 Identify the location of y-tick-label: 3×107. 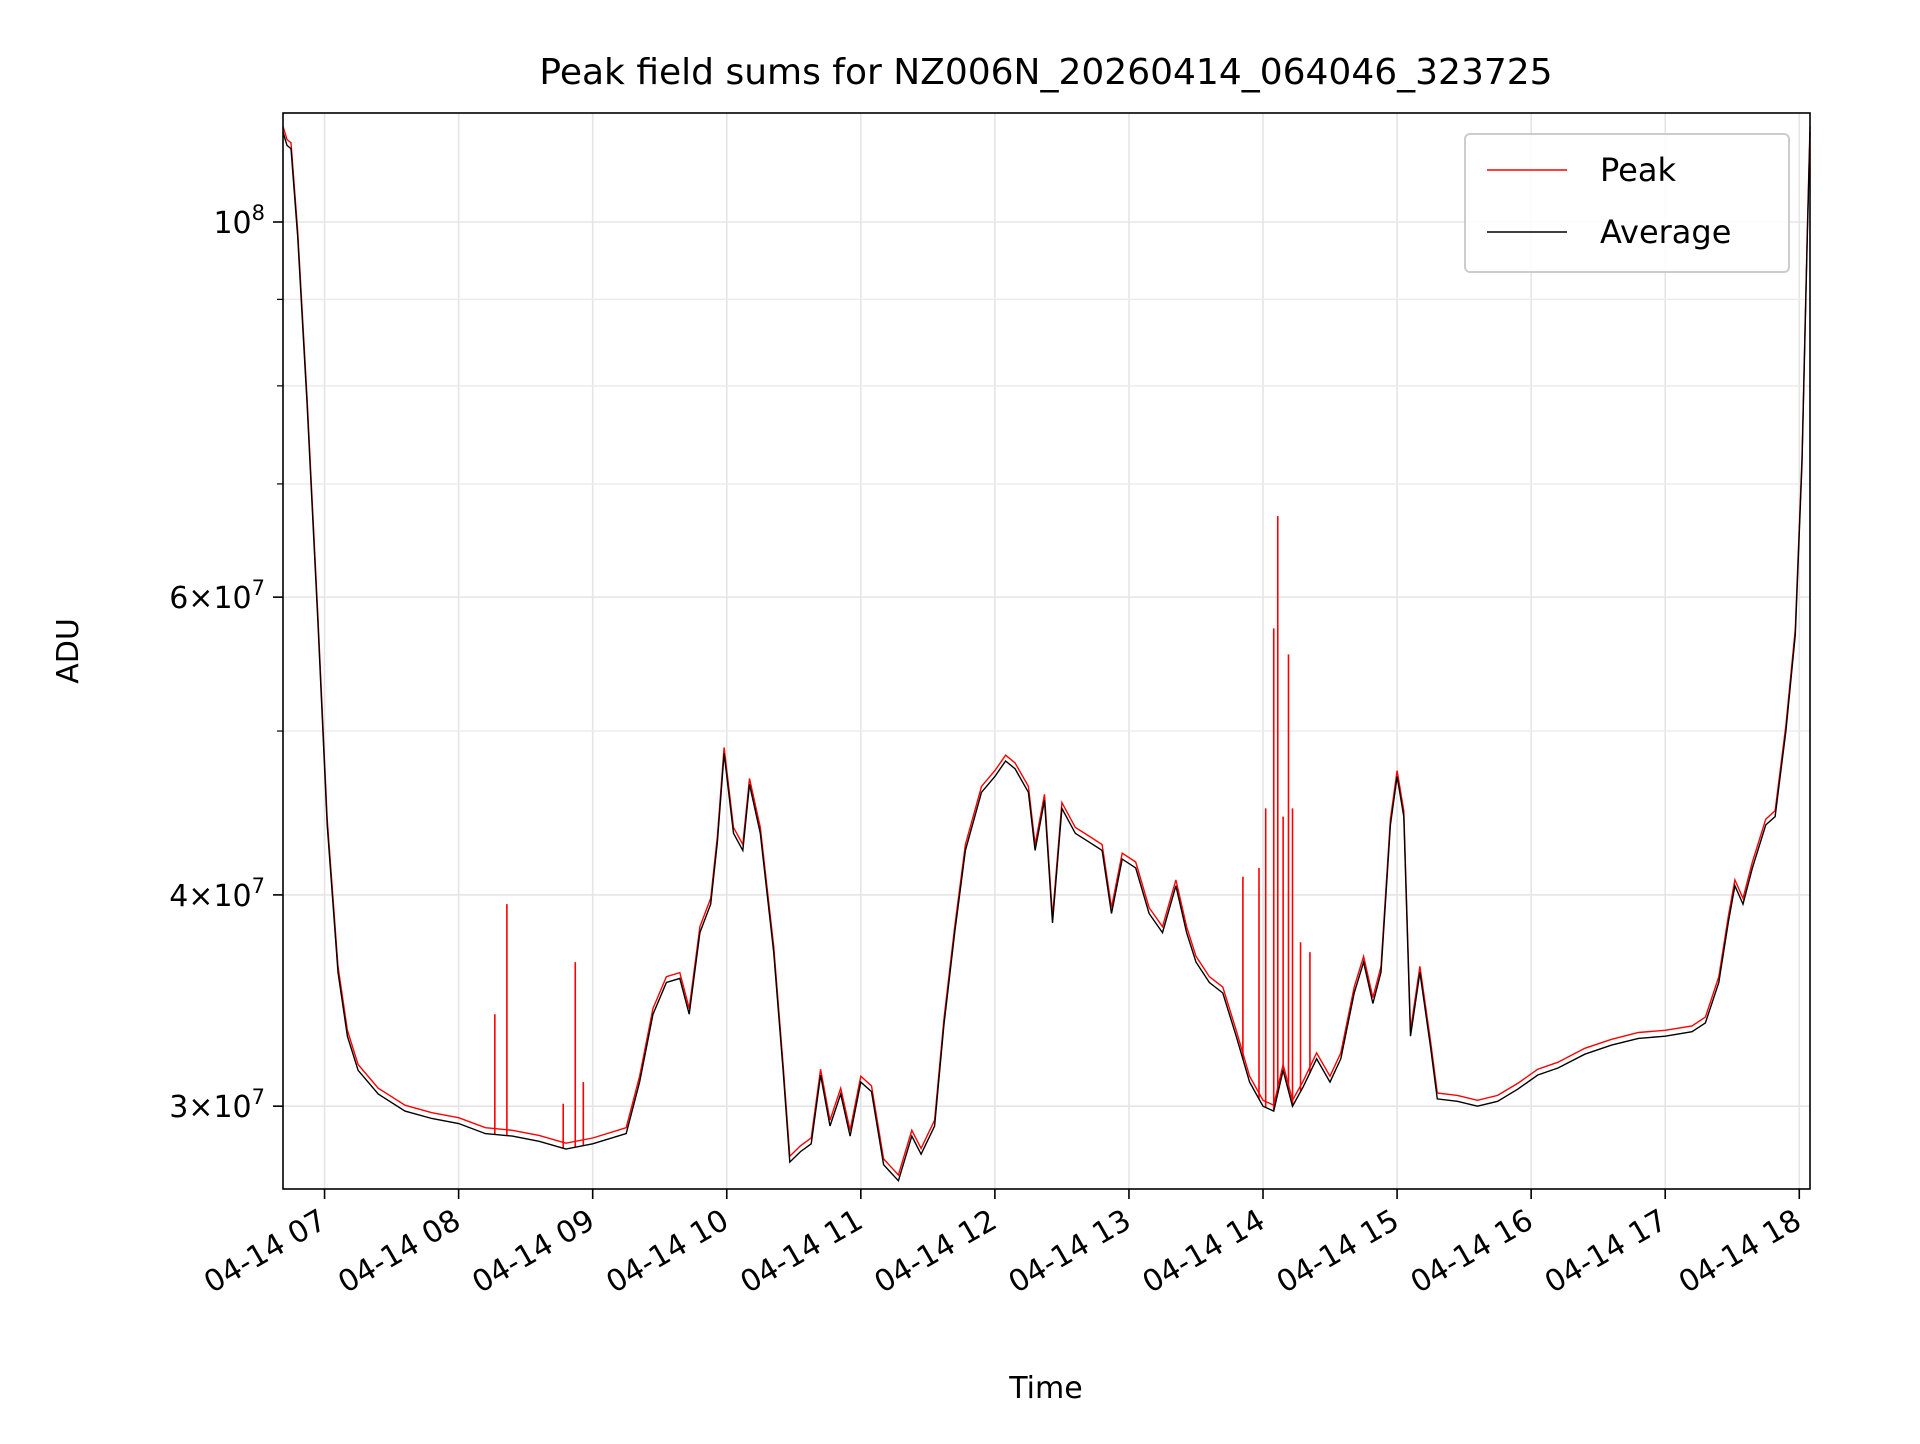
(217, 1105).